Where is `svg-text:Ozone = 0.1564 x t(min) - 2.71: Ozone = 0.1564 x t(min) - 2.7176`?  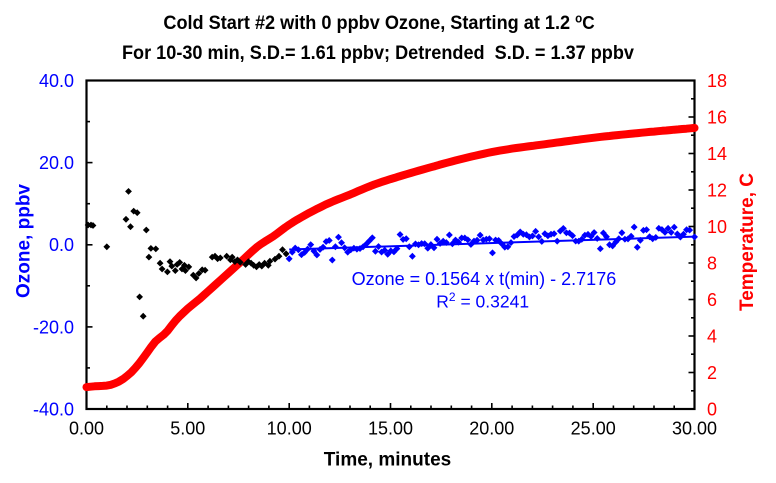
svg-text:Ozone = 0.1564 x t(min) - 2.71: Ozone = 0.1564 x t(min) - 2.7176 is located at coordinates (484, 279).